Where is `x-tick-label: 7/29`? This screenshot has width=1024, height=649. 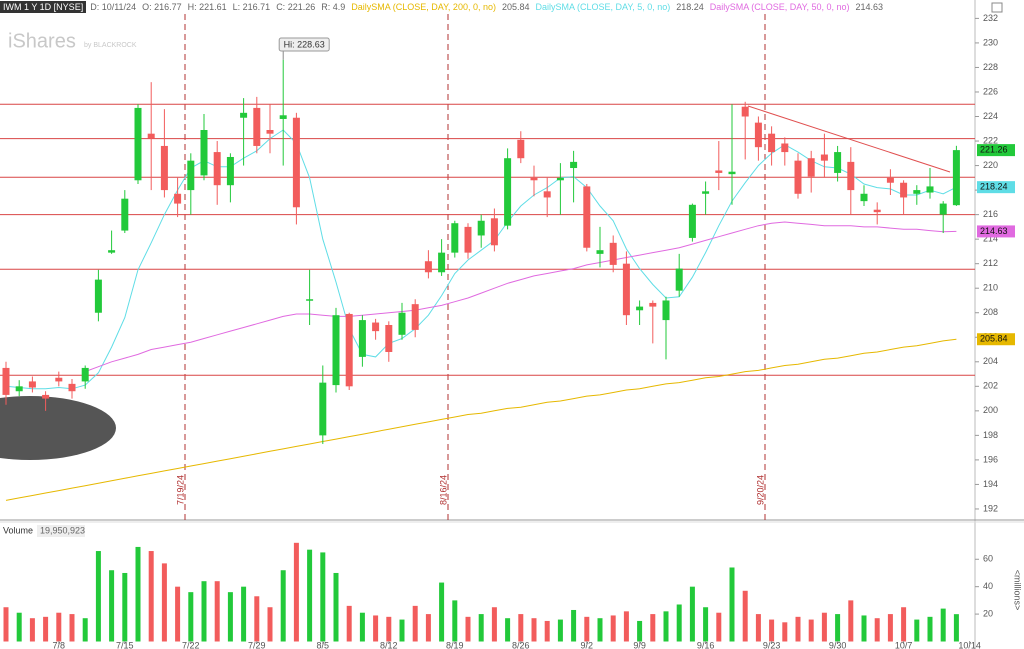
x-tick-label: 7/29 is located at coordinates (257, 644).